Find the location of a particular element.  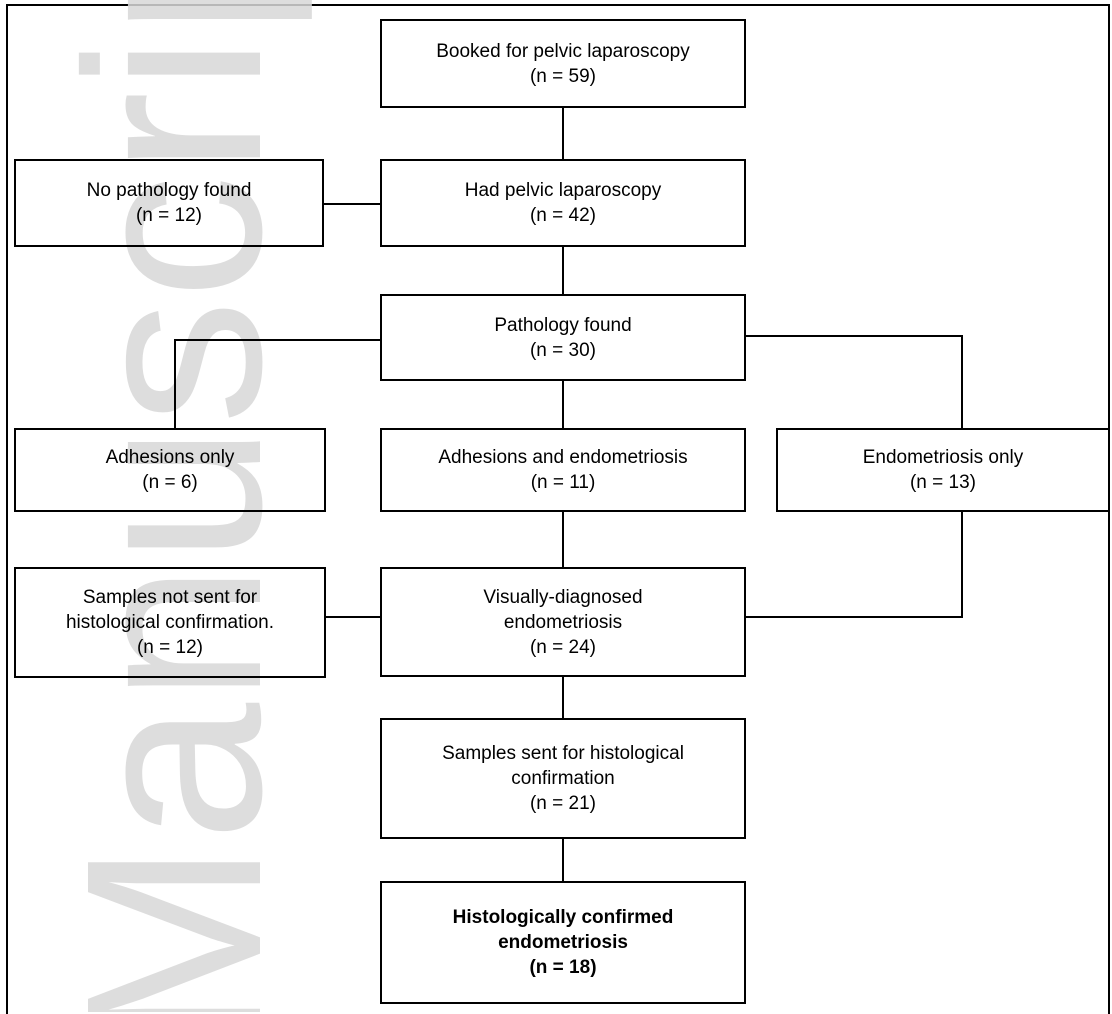

adh-endo-count: (n = 11) is located at coordinates (563, 482).